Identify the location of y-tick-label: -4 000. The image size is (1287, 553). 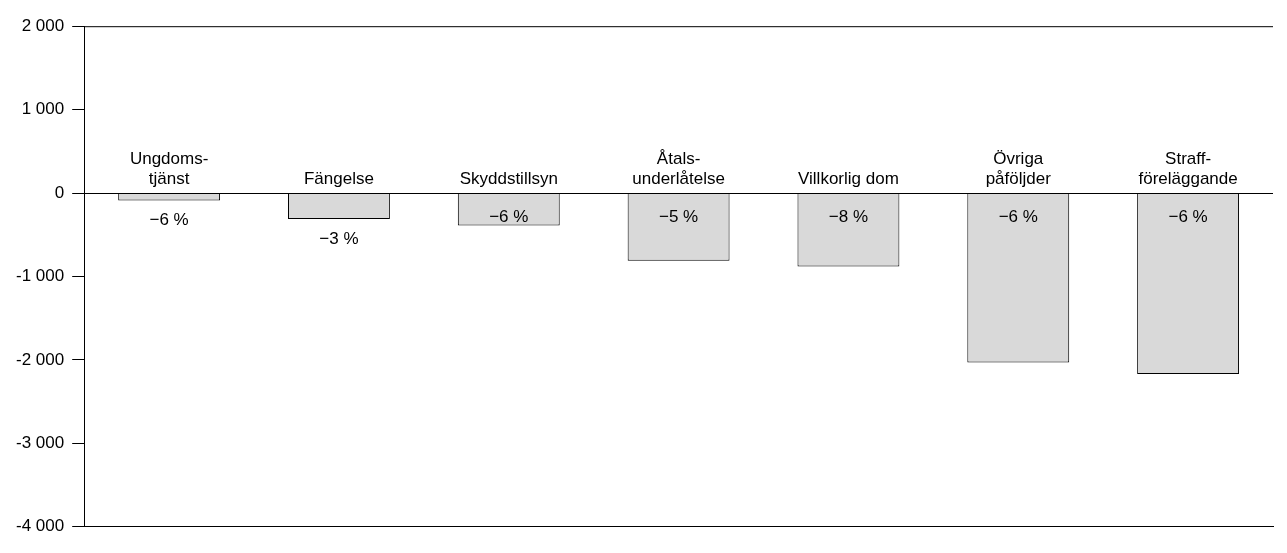
(40, 526).